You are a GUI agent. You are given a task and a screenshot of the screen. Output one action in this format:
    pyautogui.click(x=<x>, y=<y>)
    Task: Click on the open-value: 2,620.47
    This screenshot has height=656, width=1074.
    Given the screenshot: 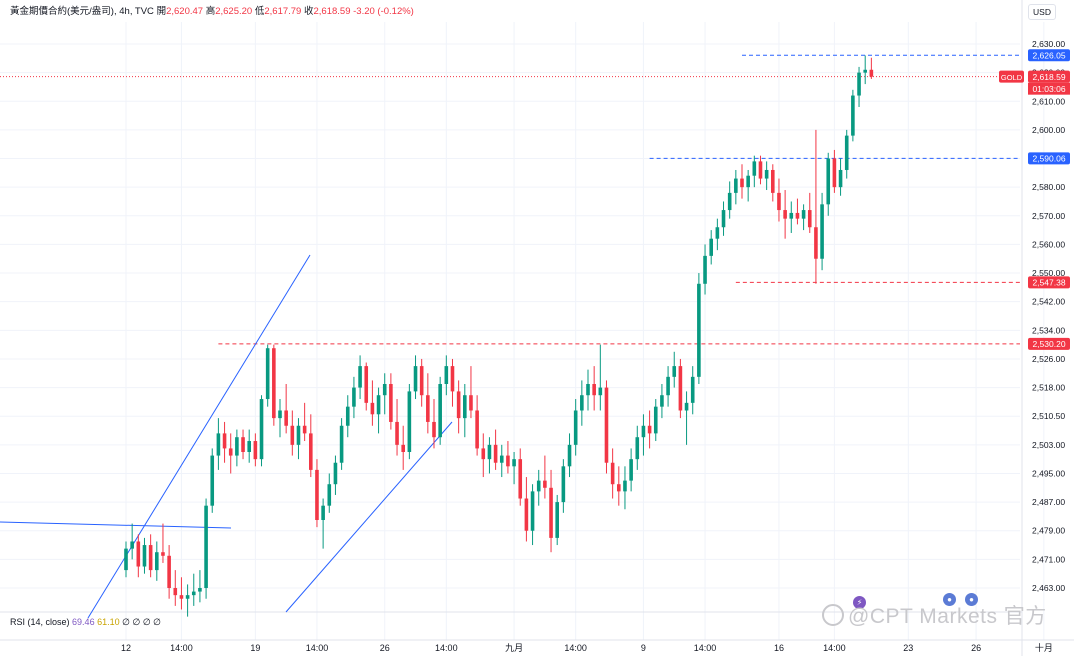 What is the action you would take?
    pyautogui.click(x=185, y=11)
    